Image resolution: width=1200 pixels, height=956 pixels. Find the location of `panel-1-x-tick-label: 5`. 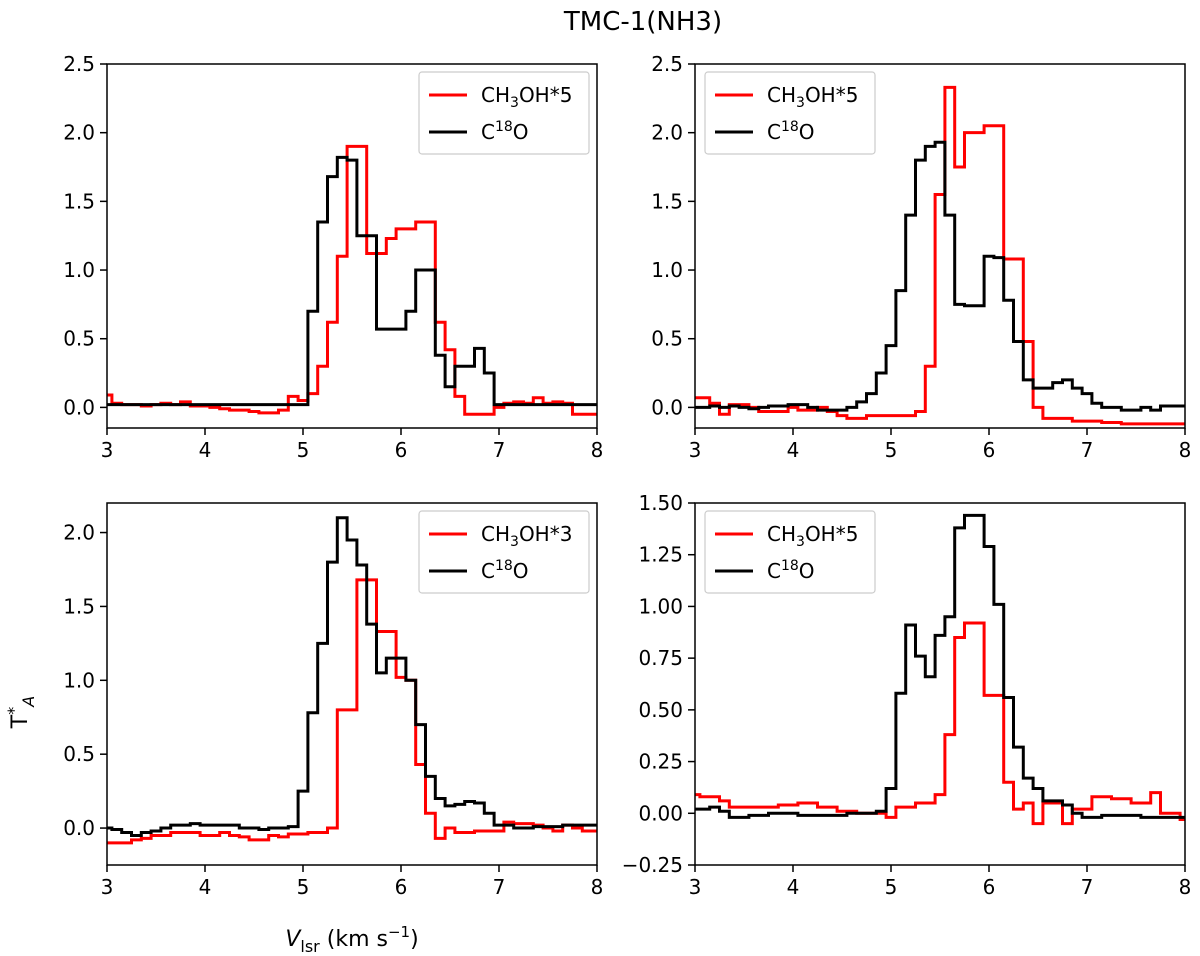

panel-1-x-tick-label: 5 is located at coordinates (891, 450).